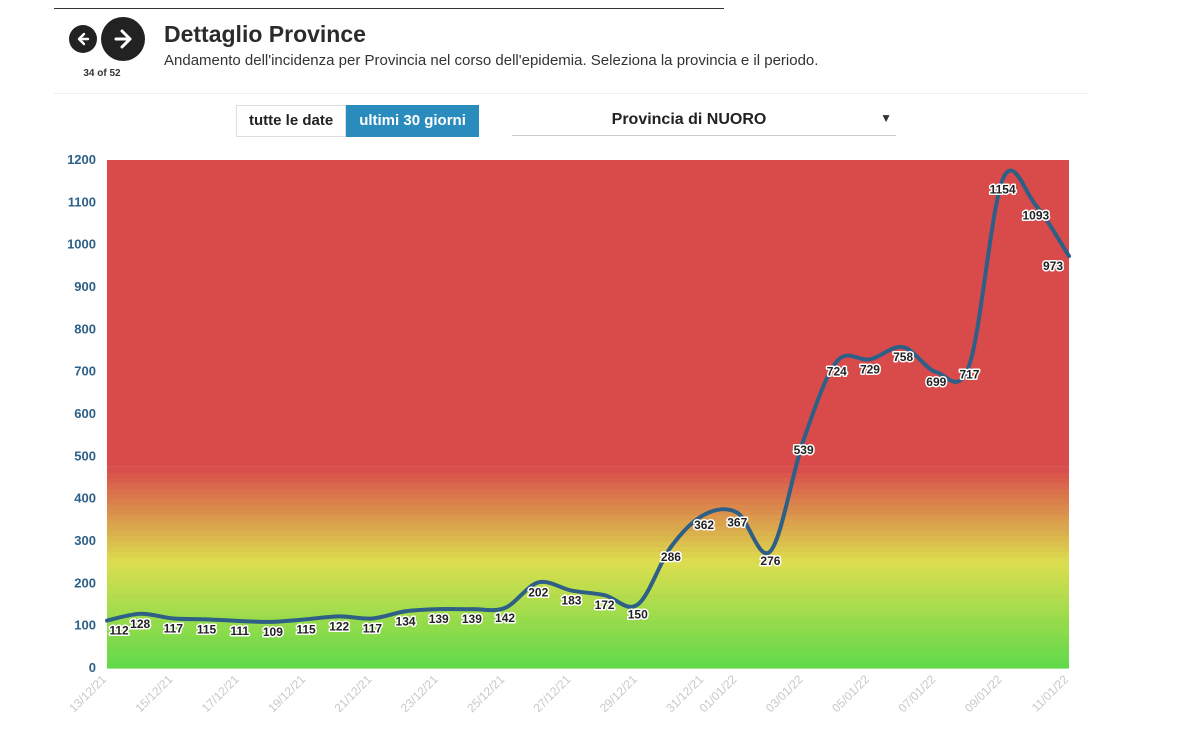 The height and width of the screenshot is (733, 1200). Describe the element at coordinates (85, 413) in the screenshot. I see `y-tick-label: 600` at that location.